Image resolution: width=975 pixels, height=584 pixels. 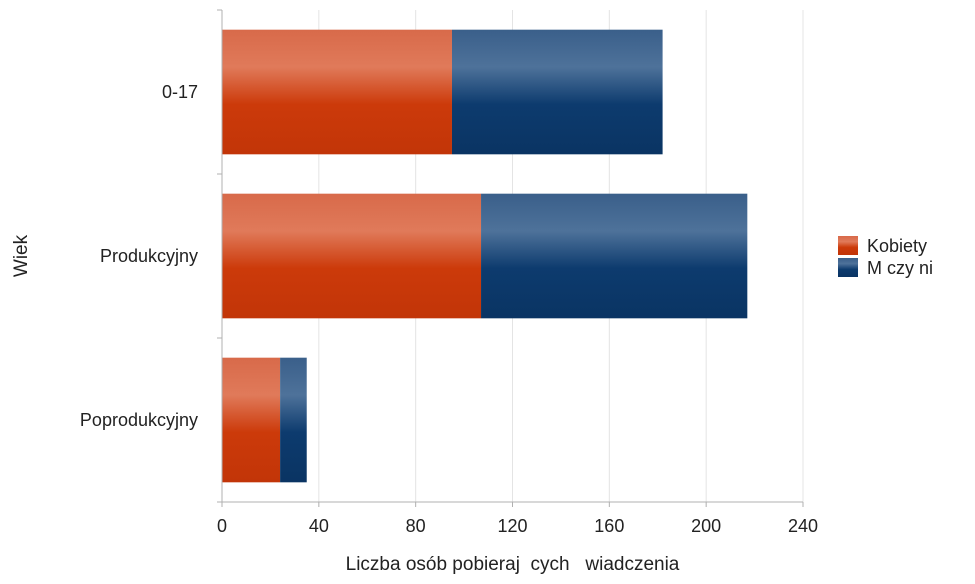 What do you see at coordinates (609, 526) in the screenshot?
I see `x-tick-label: 160` at bounding box center [609, 526].